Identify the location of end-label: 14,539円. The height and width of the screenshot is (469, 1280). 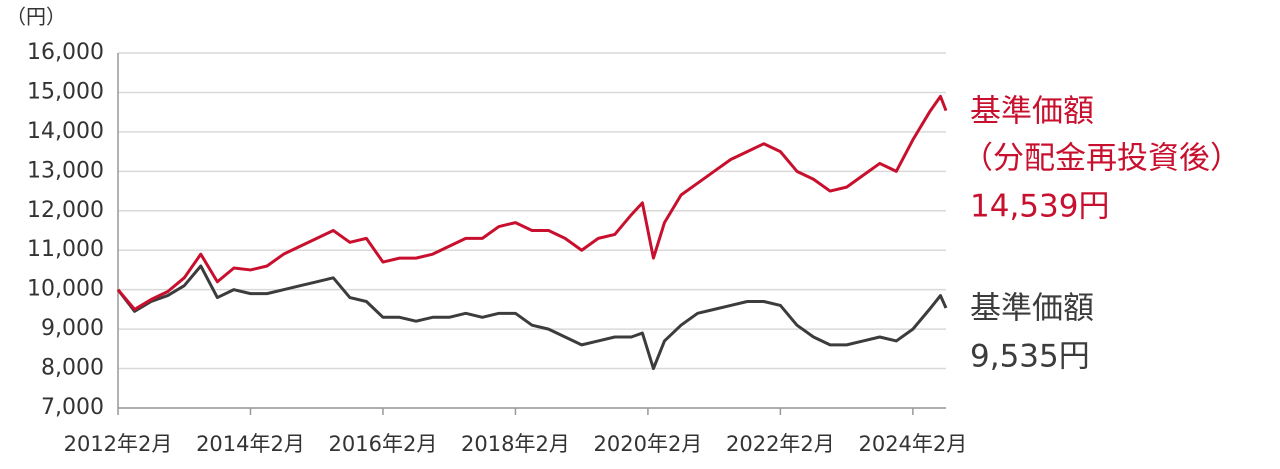
(1039, 207).